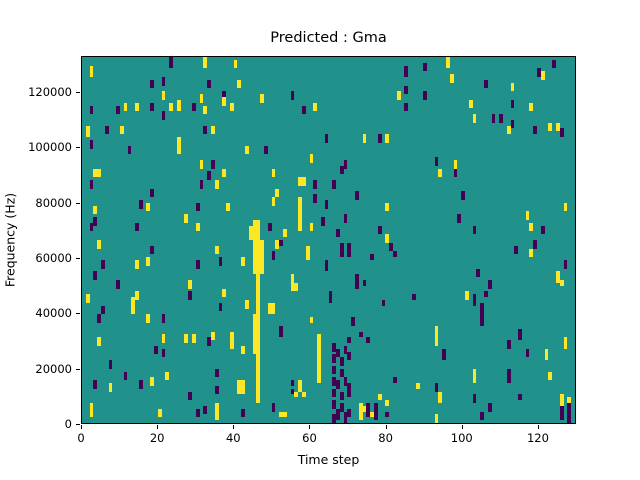  I want to click on y-tick-label: 80000, so click(53, 202).